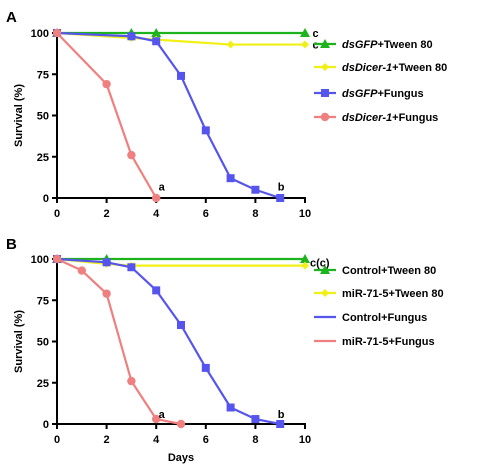 The height and width of the screenshot is (470, 494). Describe the element at coordinates (181, 458) in the screenshot. I see `x-axis-label: Days` at that location.